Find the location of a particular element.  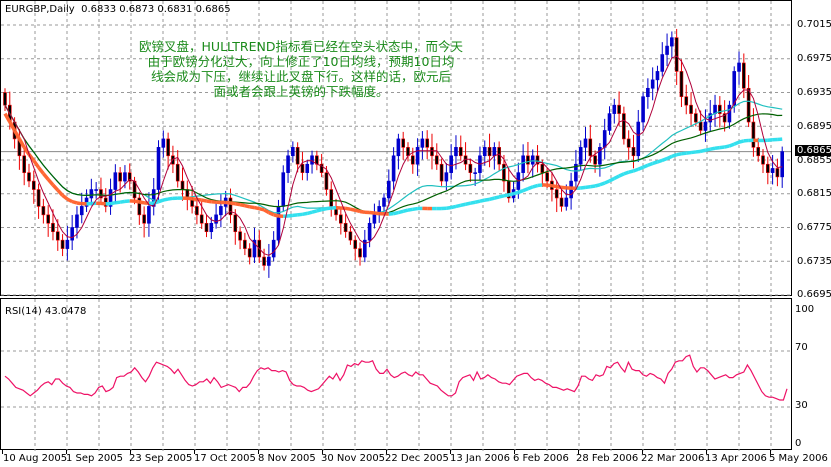

date-label: 5 May 2006 is located at coordinates (798, 458).